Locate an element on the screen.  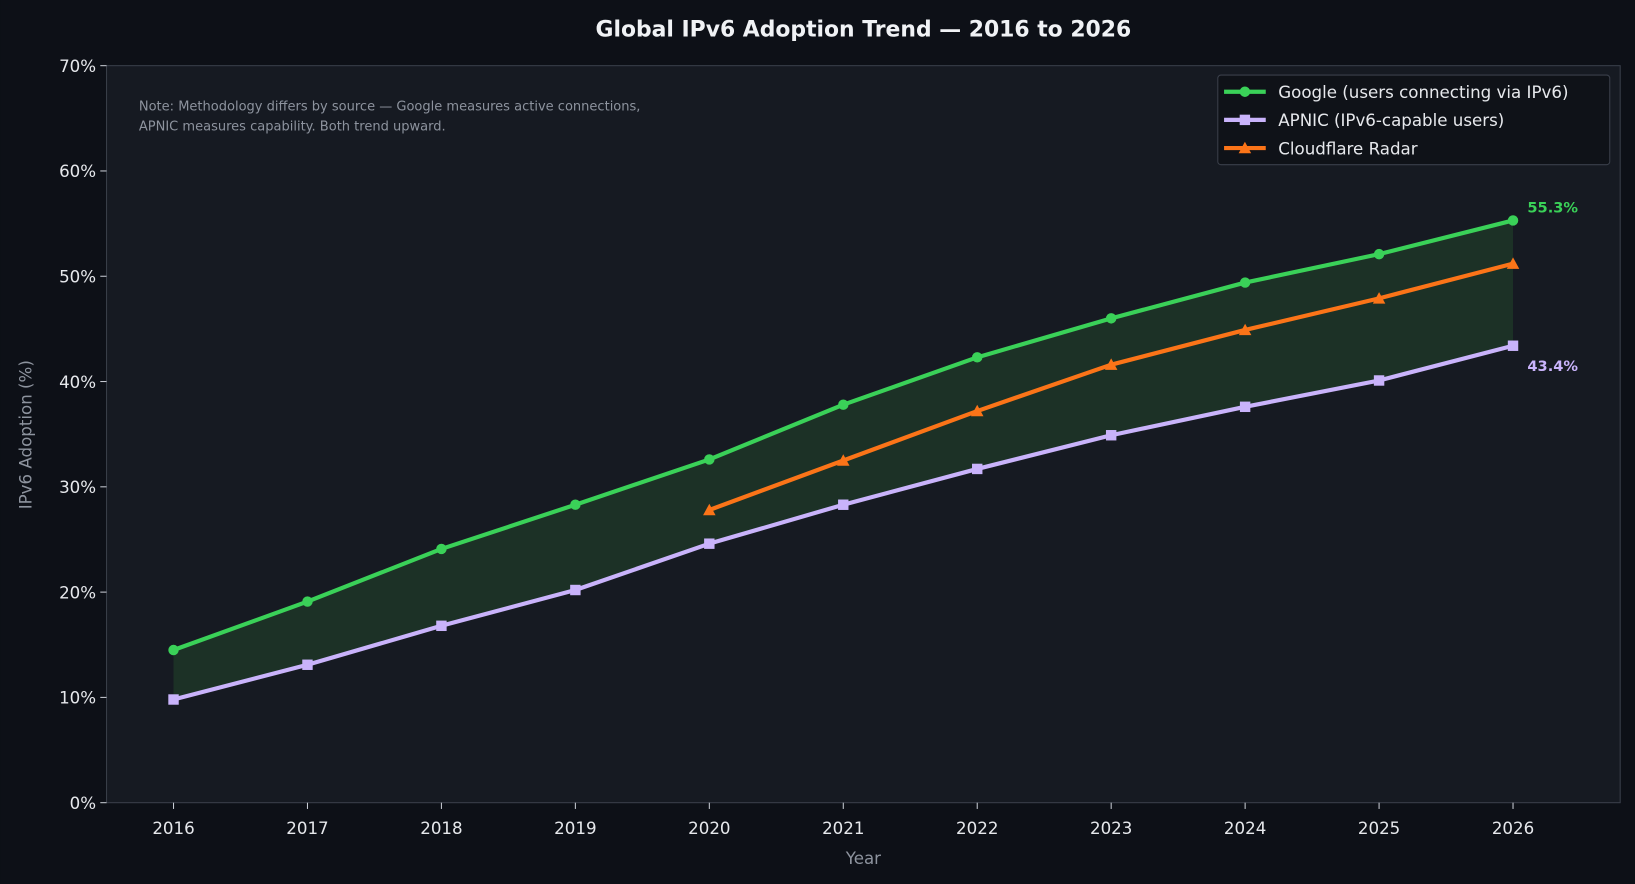
x-axis-label: Year is located at coordinates (863, 858).